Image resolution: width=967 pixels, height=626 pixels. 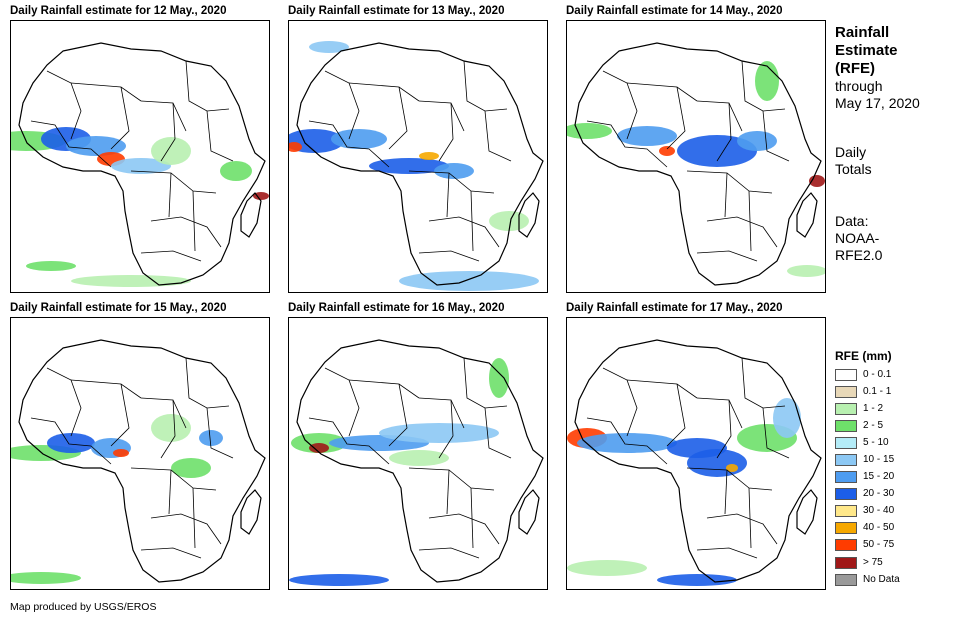 What do you see at coordinates (900, 562) in the screenshot?
I see `legend-item: > 75` at bounding box center [900, 562].